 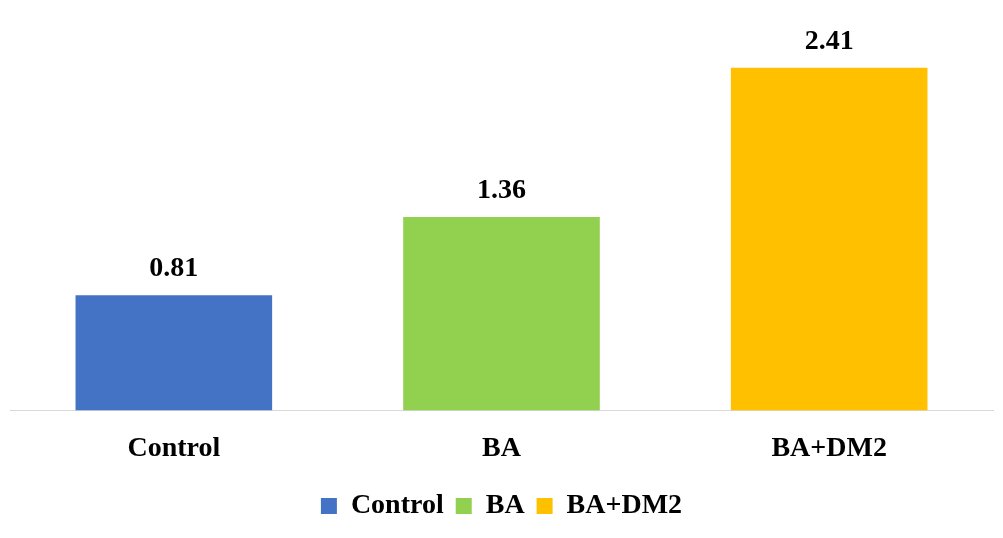 What do you see at coordinates (501, 189) in the screenshot?
I see `data-label: 1.36` at bounding box center [501, 189].